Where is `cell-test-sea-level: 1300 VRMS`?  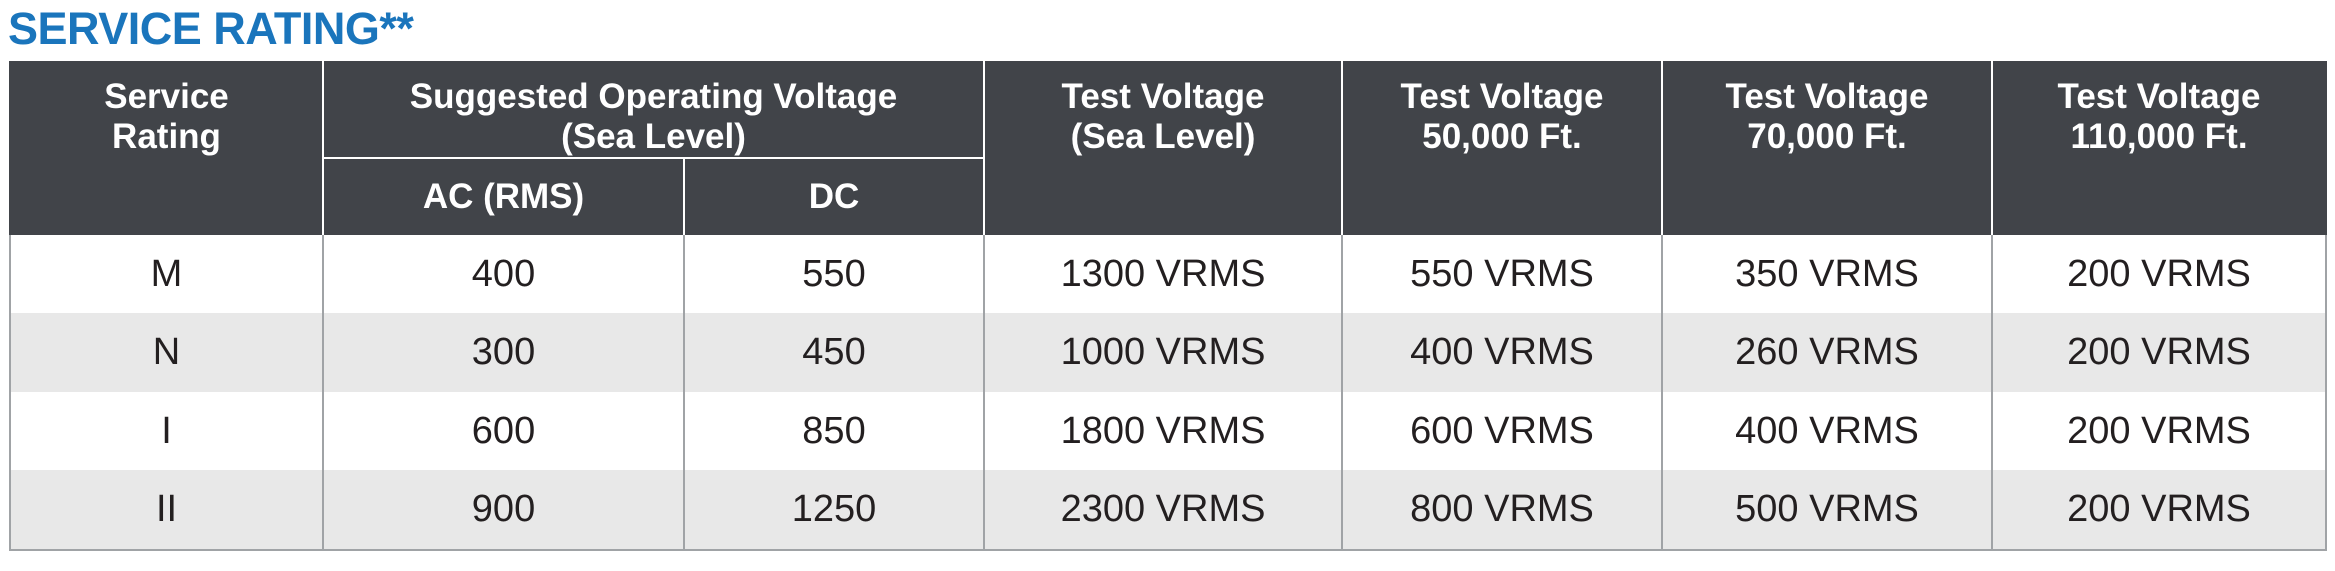
cell-test-sea-level: 1300 VRMS is located at coordinates (1163, 274).